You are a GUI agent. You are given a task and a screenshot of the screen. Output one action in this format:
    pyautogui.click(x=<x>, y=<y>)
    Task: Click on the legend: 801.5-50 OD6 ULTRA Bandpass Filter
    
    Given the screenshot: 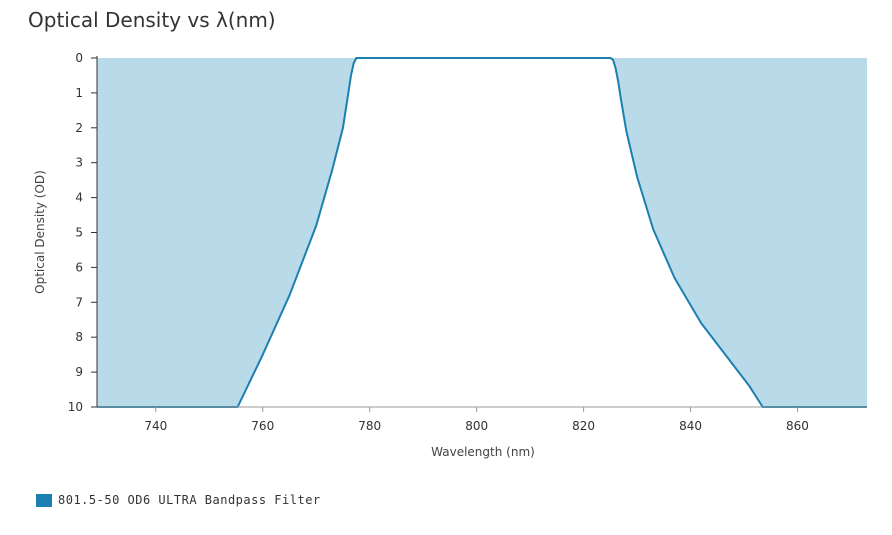 What is the action you would take?
    pyautogui.click(x=178, y=500)
    